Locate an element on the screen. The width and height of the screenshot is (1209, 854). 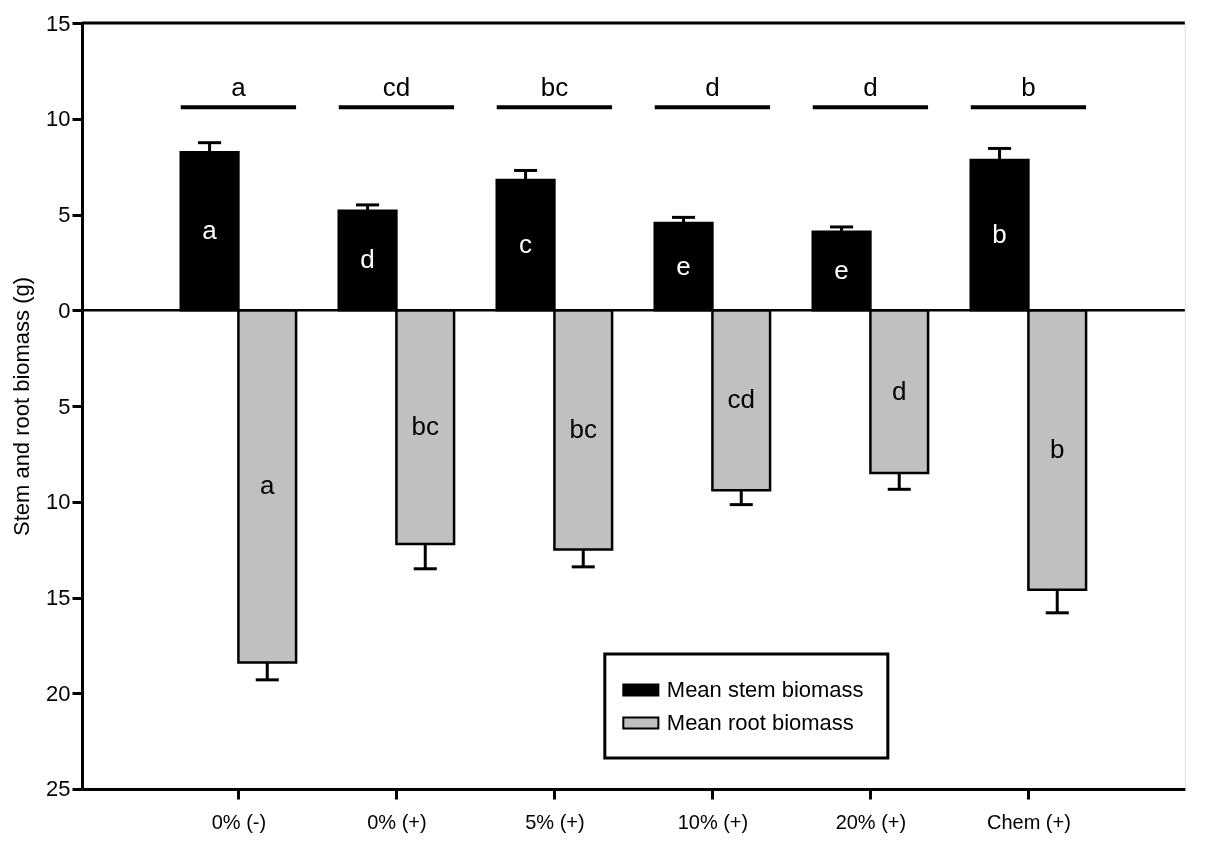
x-tick-label: 20% (+) is located at coordinates (871, 822).